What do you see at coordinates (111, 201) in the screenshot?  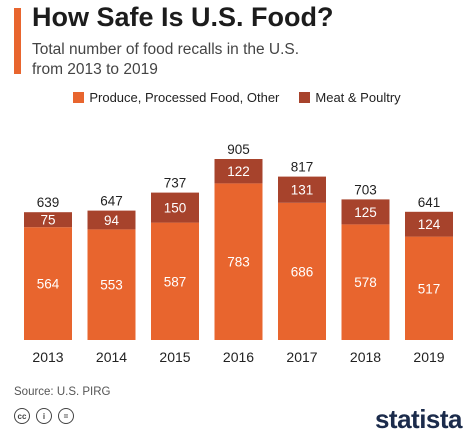 I see `label-total-2014: 647` at bounding box center [111, 201].